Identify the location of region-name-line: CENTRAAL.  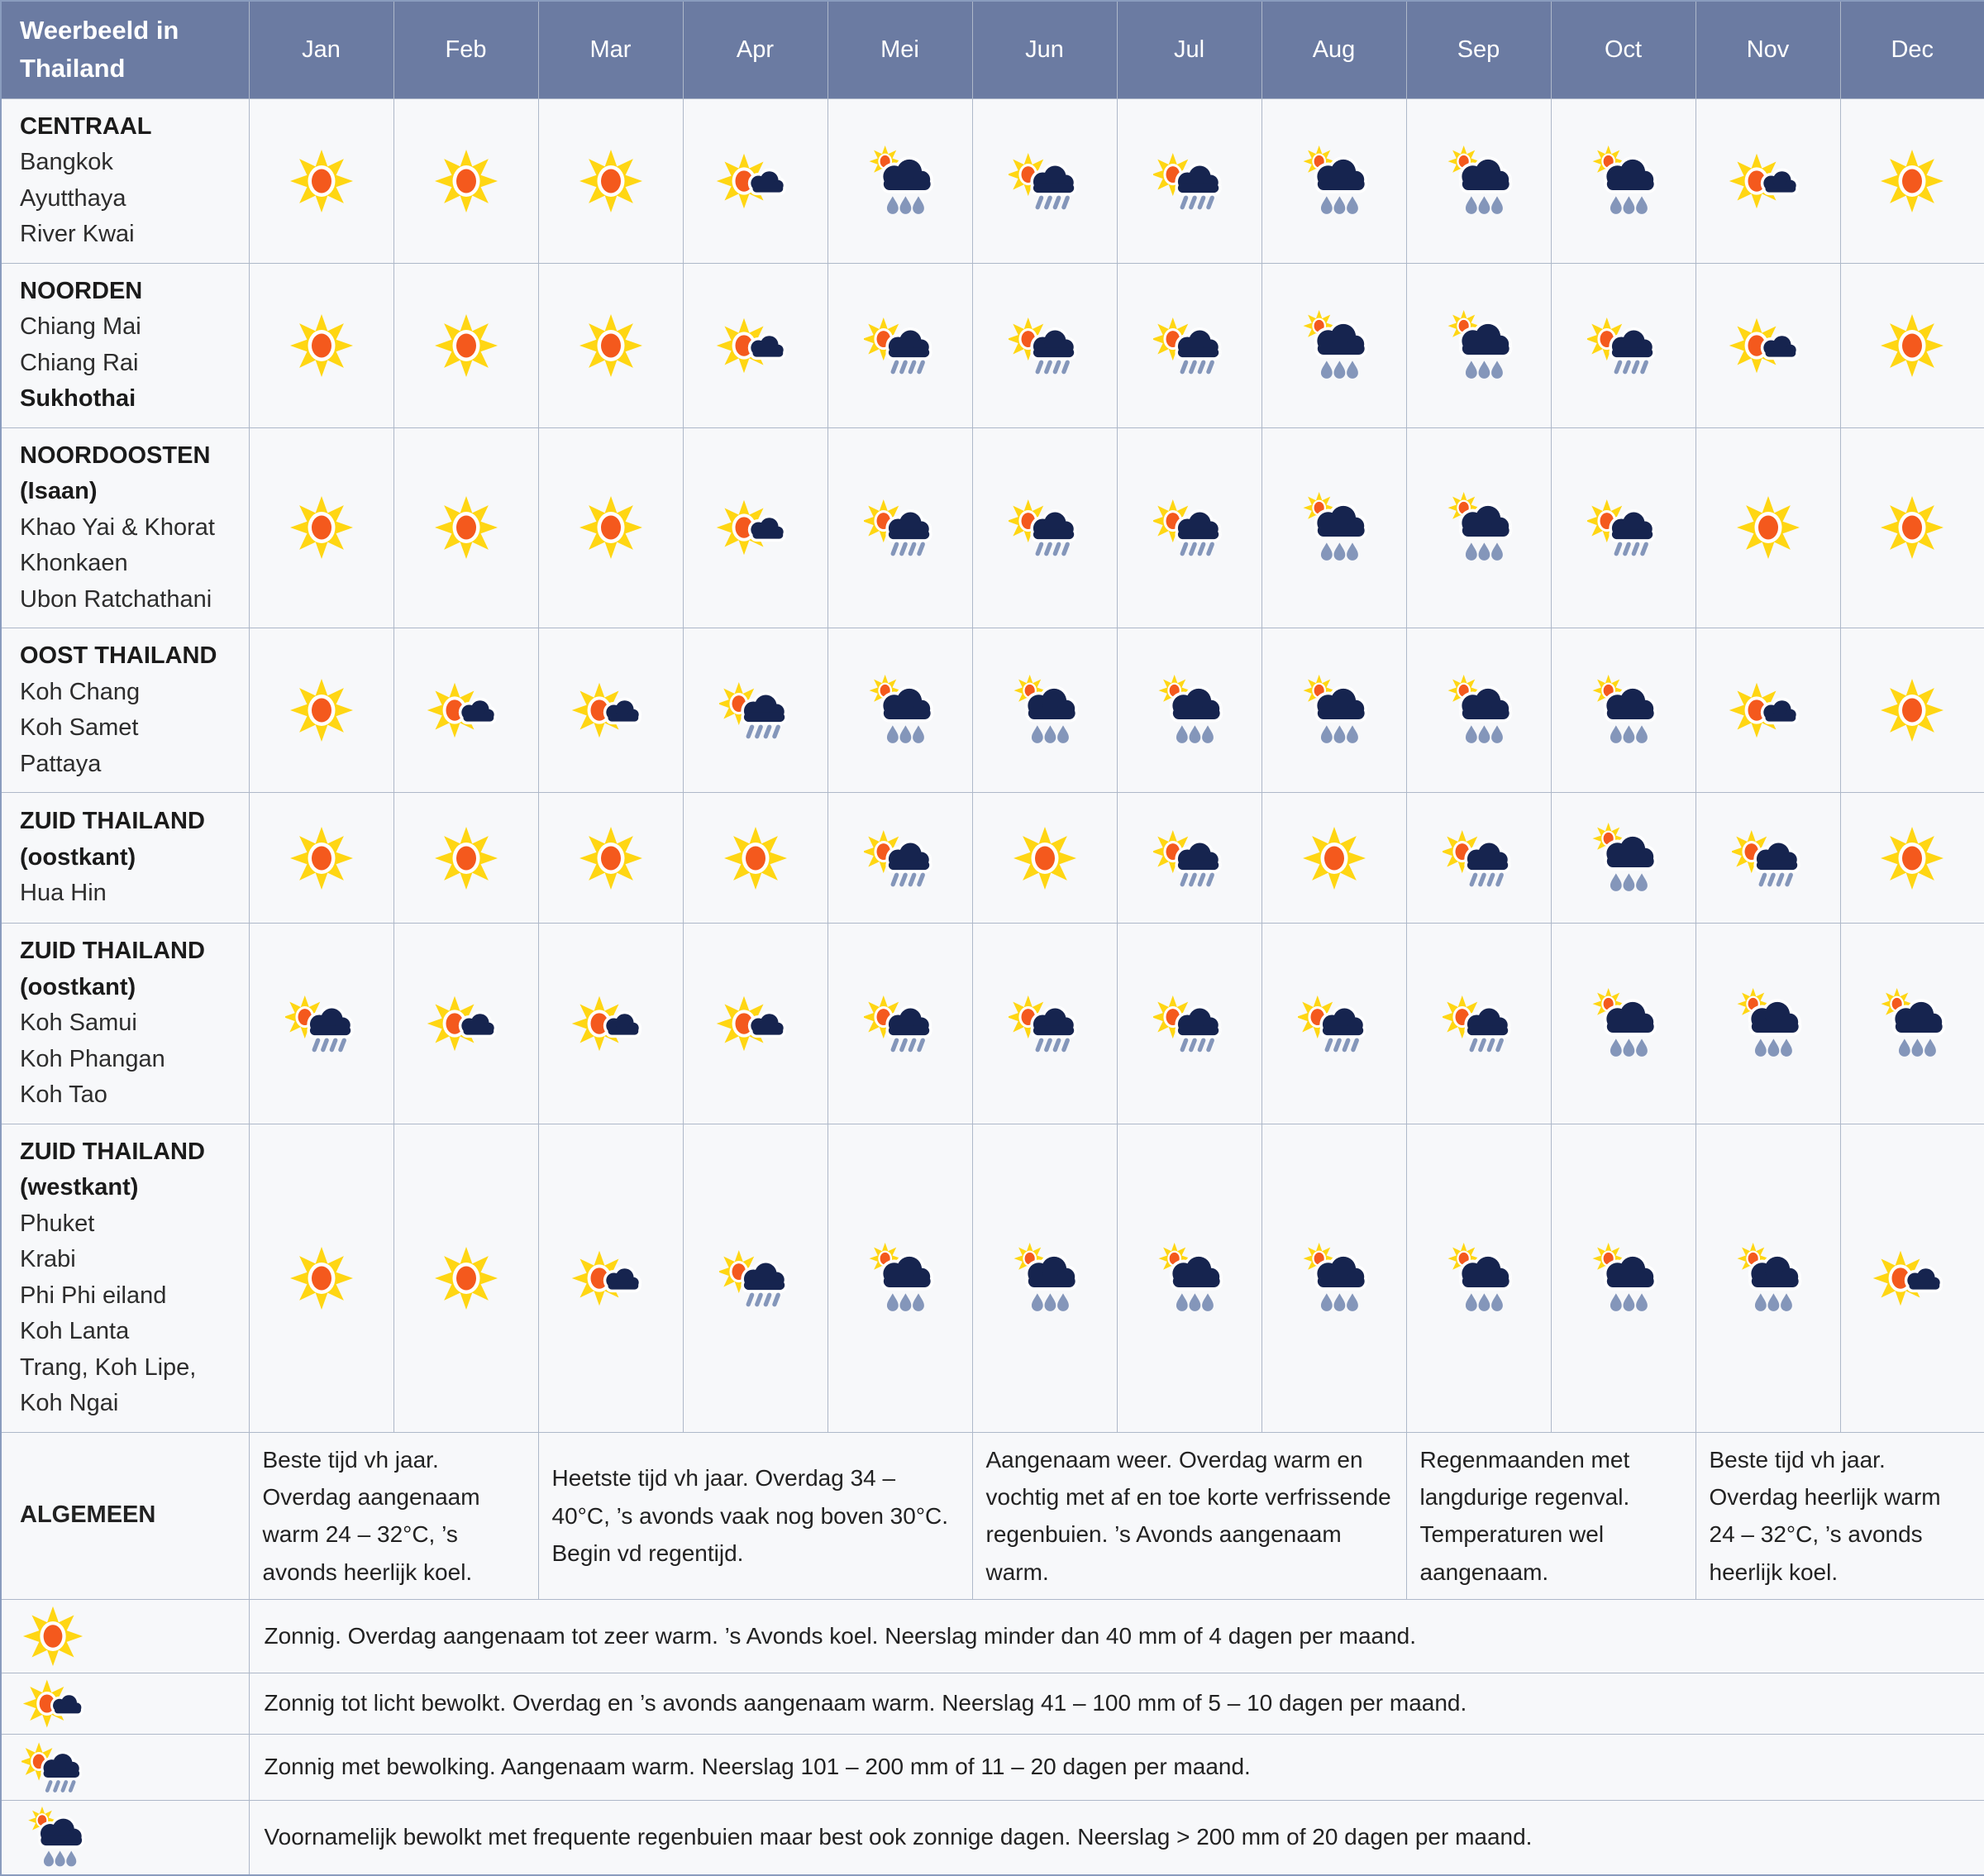
(86, 126).